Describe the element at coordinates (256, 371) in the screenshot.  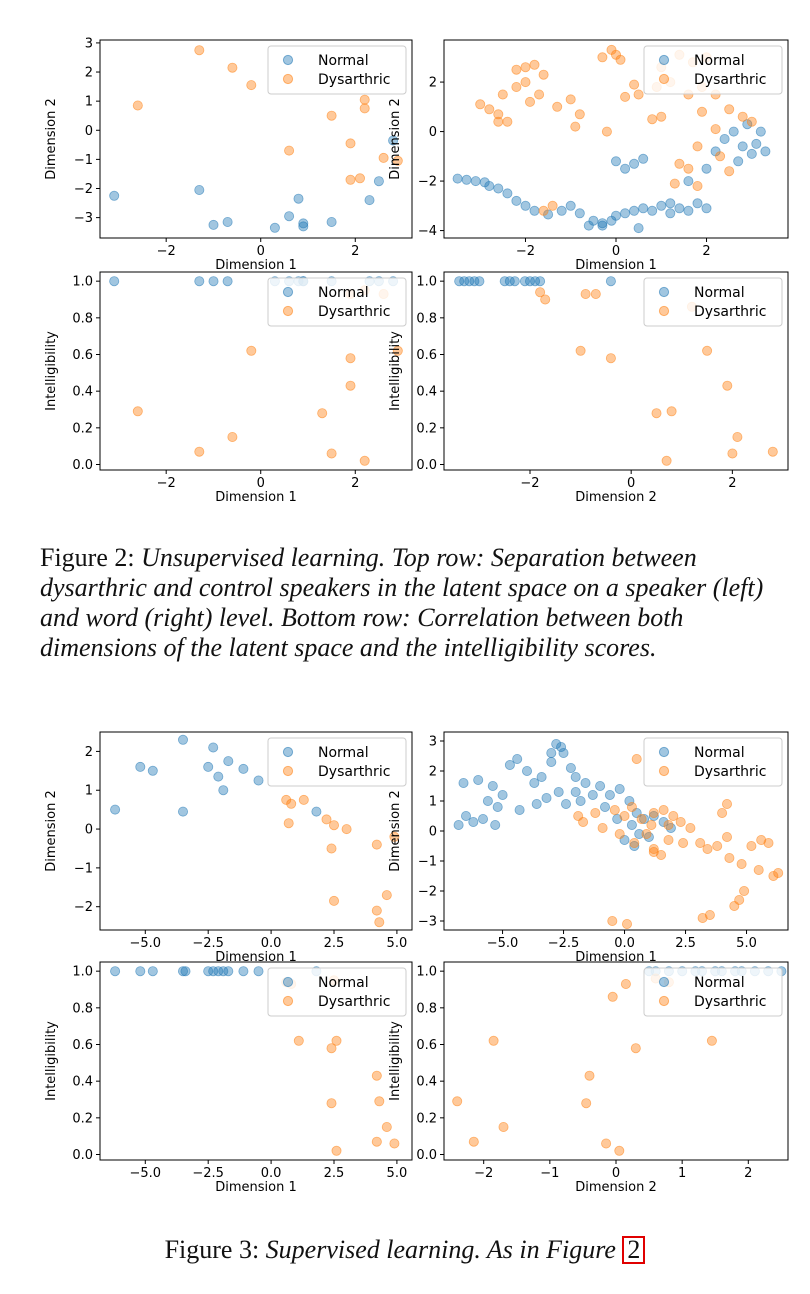
I see `plot-frame` at that location.